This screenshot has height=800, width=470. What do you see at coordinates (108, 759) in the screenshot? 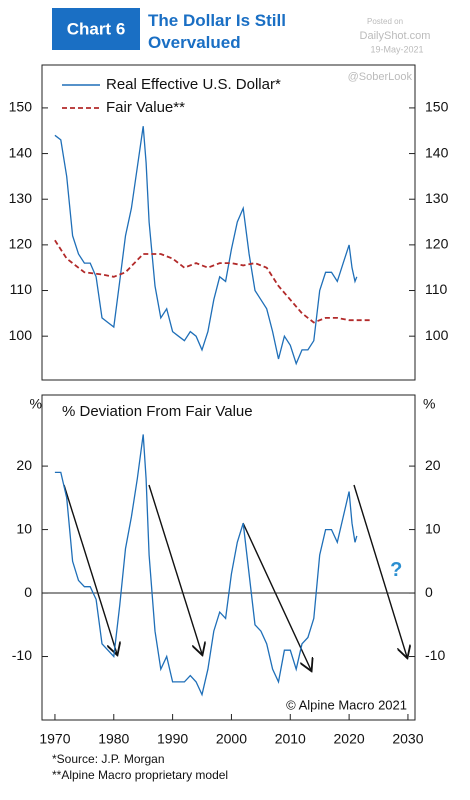
I see `footnote: *Source: J.P. Morgan` at bounding box center [108, 759].